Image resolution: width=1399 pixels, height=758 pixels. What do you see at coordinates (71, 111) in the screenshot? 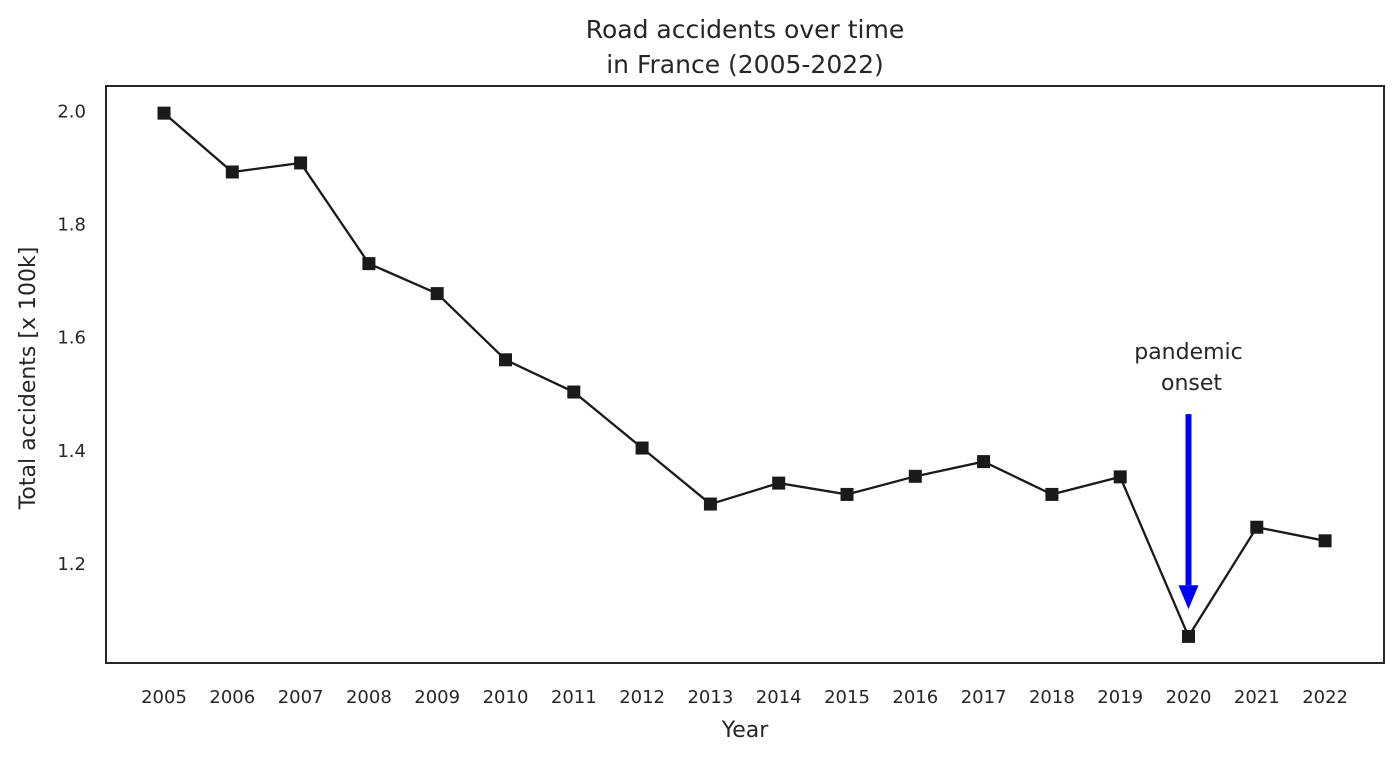
I see `y-tick-label-2-0: 2.0` at bounding box center [71, 111].